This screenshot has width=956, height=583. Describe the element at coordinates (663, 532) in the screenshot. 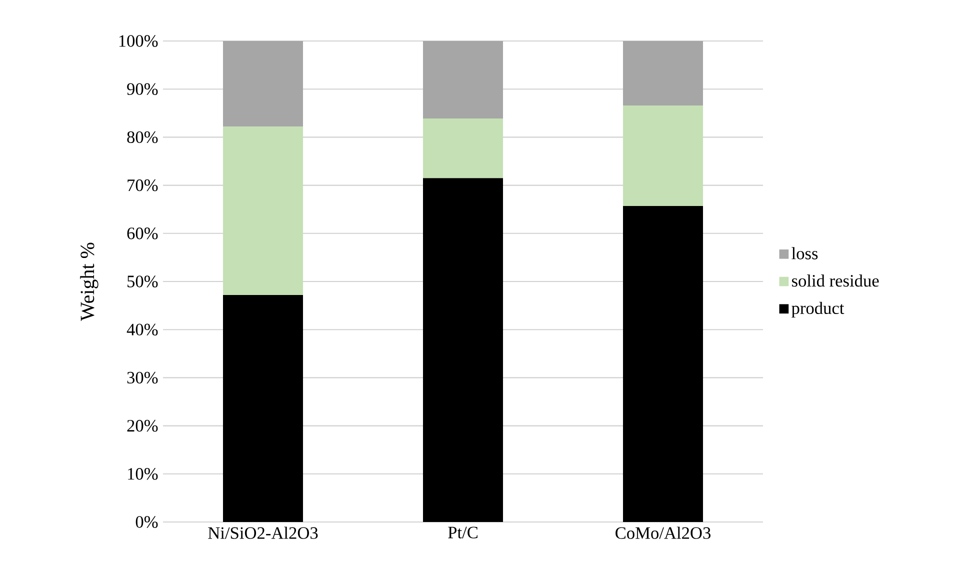

I see `x-tick-label: CoMo/Al2O3` at that location.